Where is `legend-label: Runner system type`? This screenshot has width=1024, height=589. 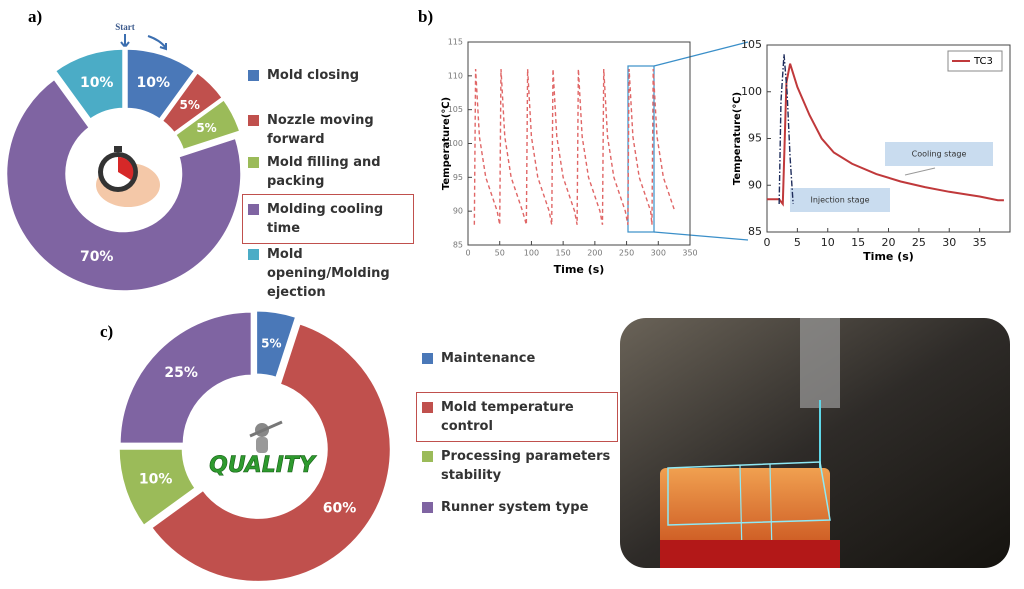
legend-label: Runner system type is located at coordinates (515, 507).